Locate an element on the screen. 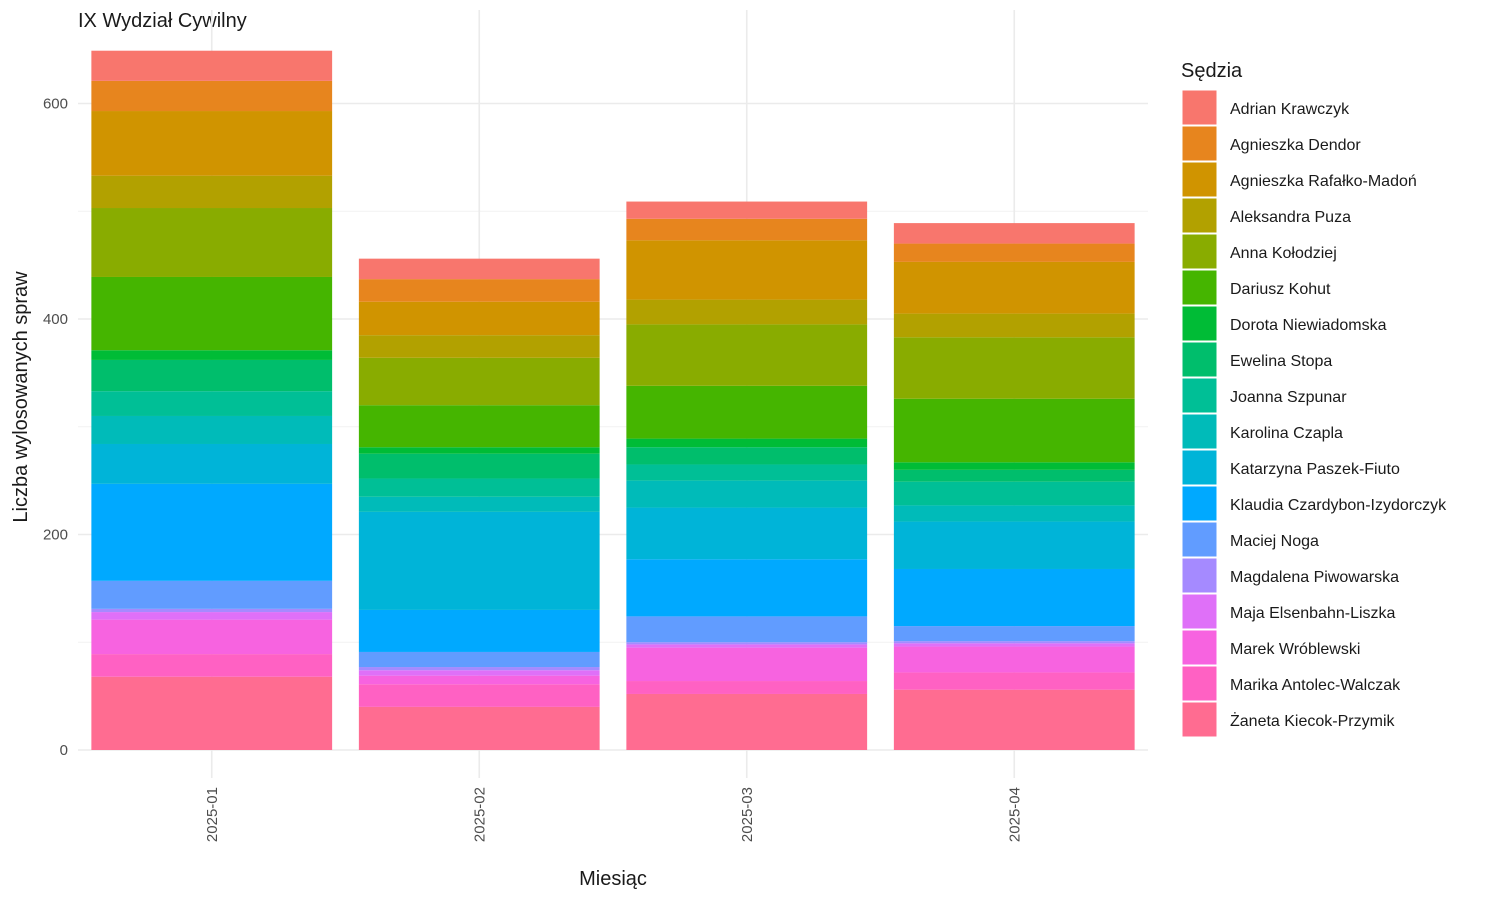 This screenshot has width=1500, height=900. legend-label-katarzyna-paszek-fiuto: Katarzyna Paszek-Fiuto is located at coordinates (1315, 469).